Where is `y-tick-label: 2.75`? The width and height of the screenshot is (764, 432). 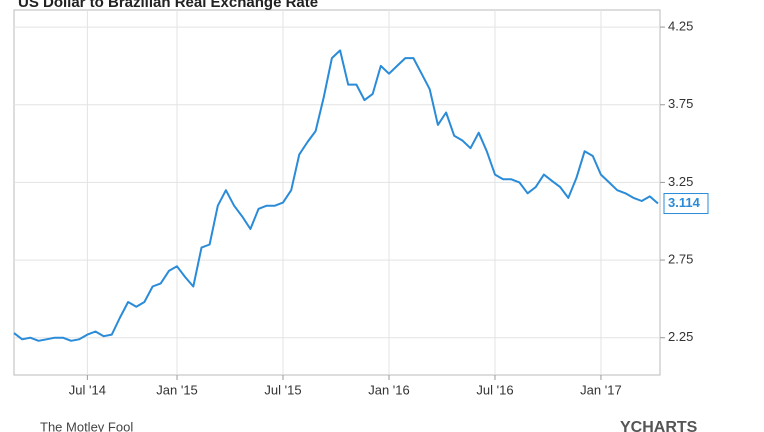 y-tick-label: 2.75 is located at coordinates (680, 259).